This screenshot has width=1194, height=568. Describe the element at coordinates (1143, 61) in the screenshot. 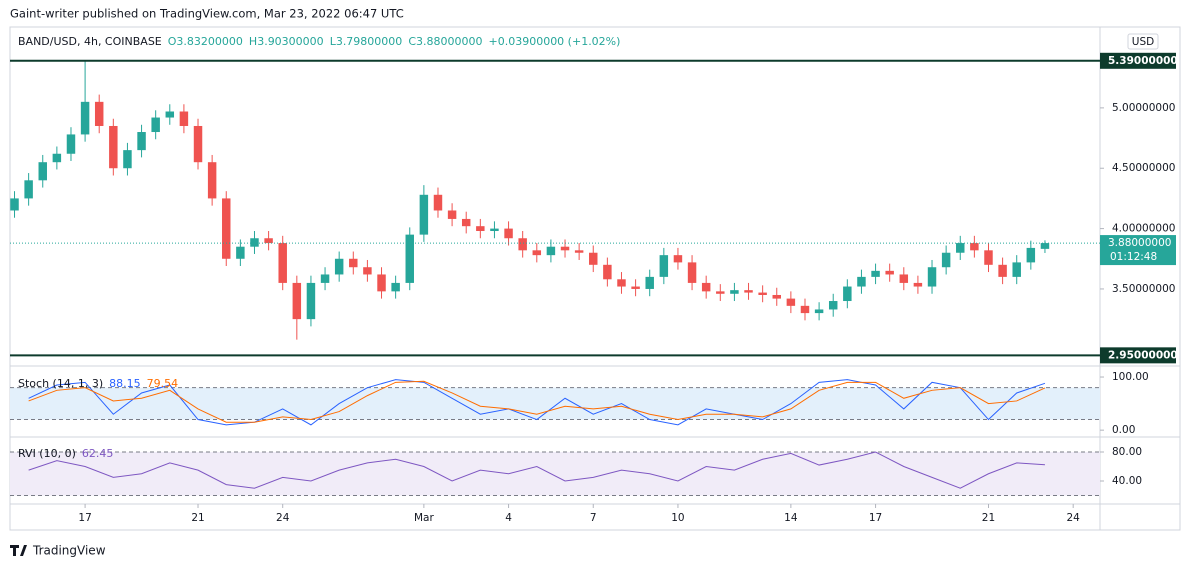

I see `level-label: 5.39000000` at that location.